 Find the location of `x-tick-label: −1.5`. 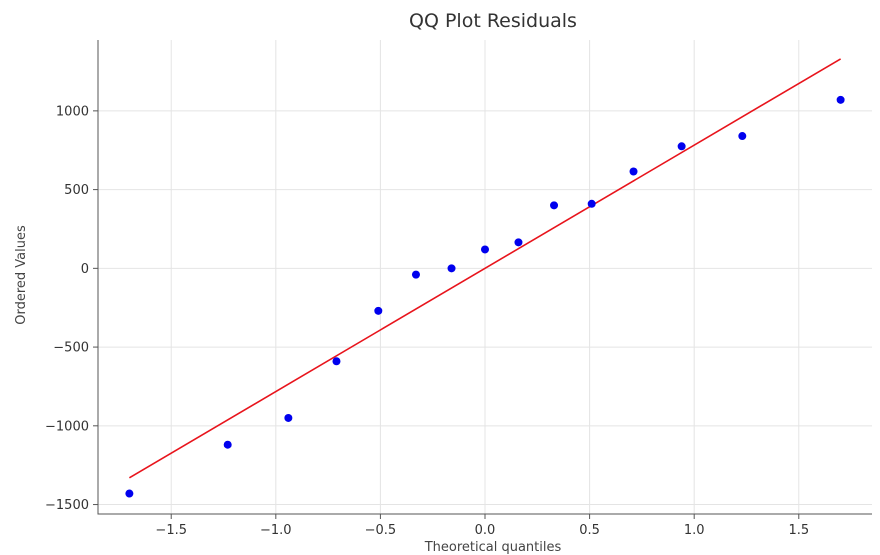

x-tick-label: −1.5 is located at coordinates (171, 530).